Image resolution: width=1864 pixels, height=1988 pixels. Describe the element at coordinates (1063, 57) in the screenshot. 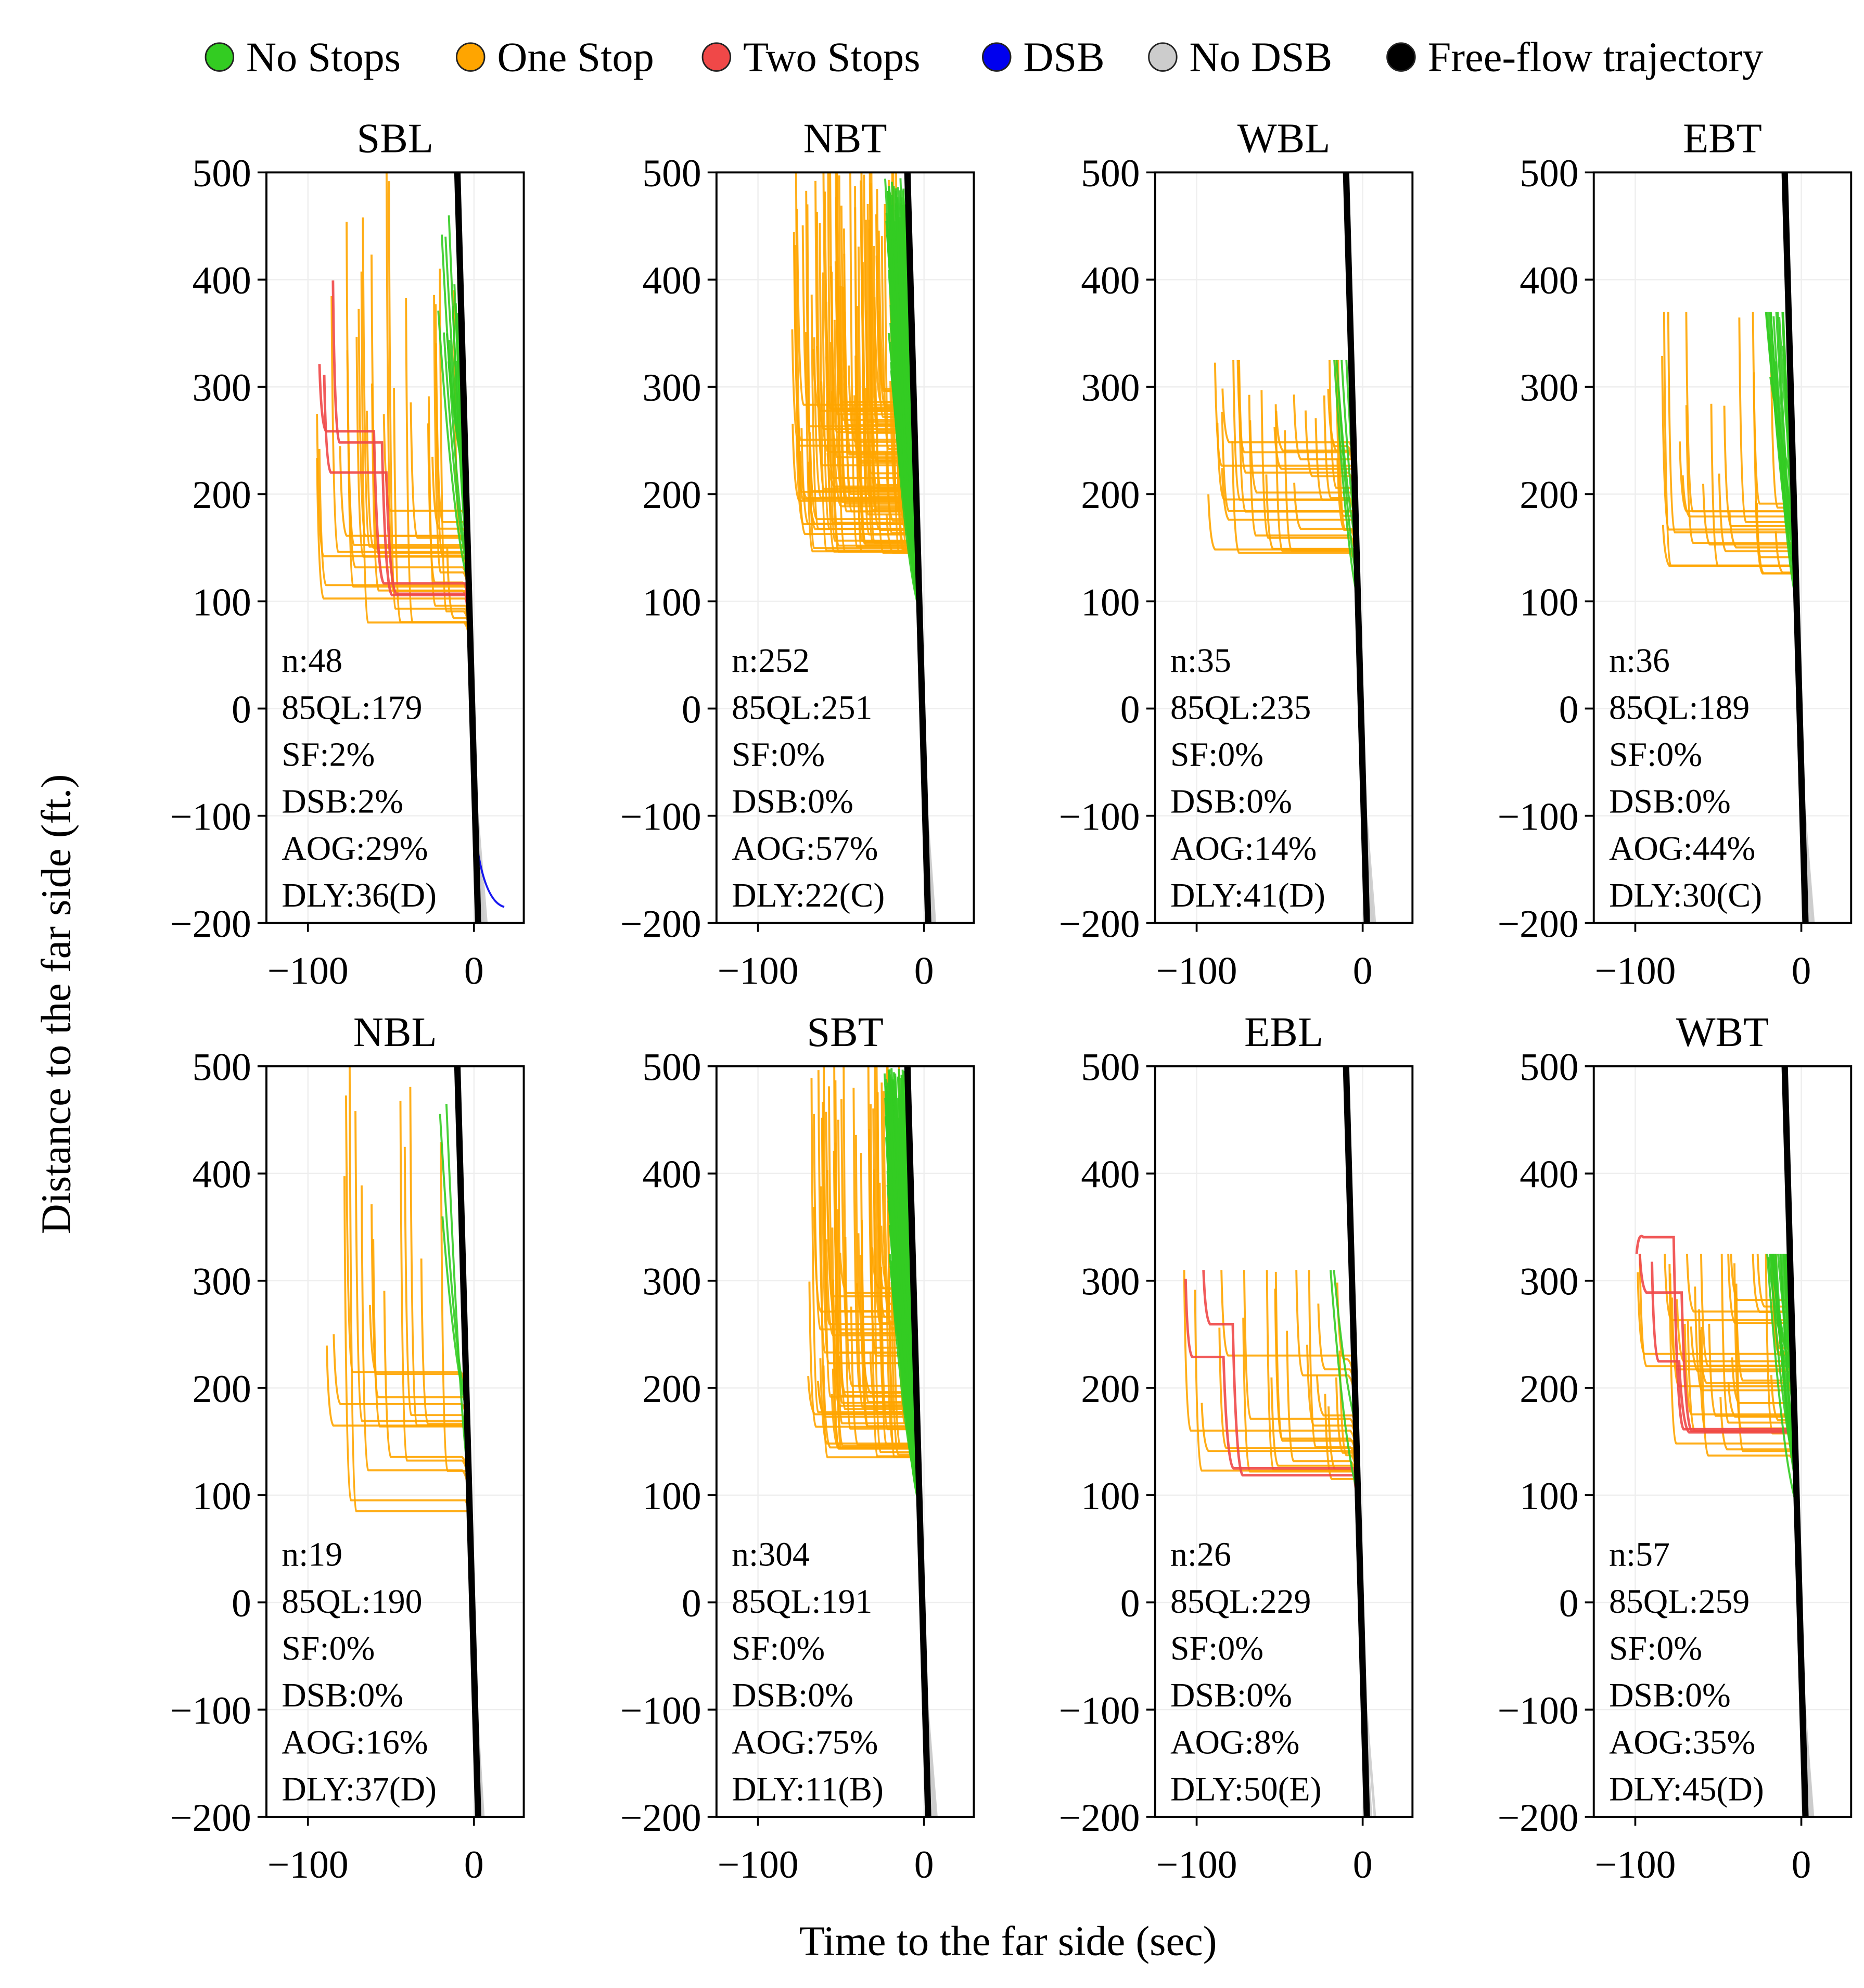

I see `legend-label: DSB` at that location.